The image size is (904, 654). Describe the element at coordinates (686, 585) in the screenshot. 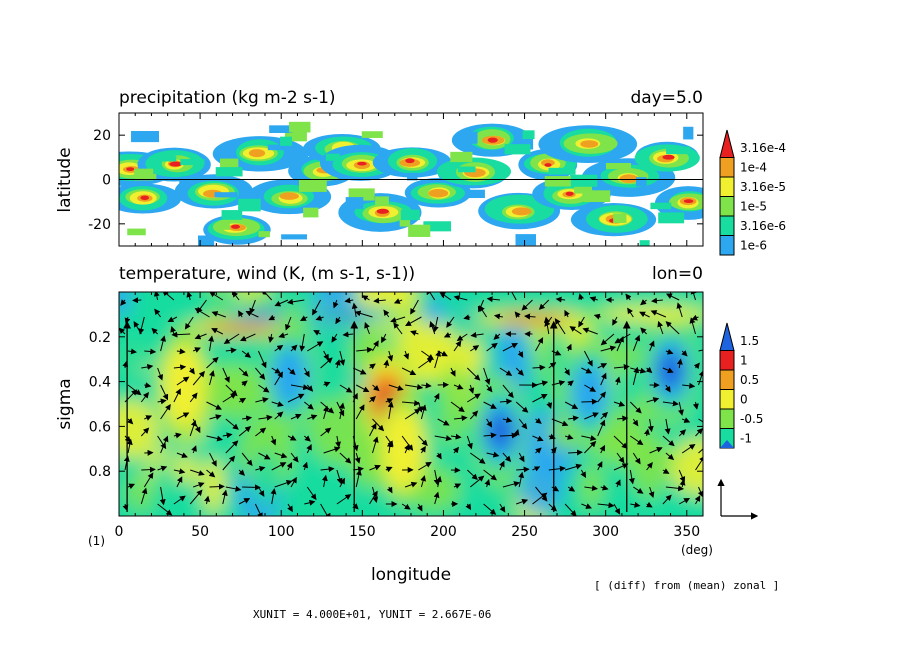

I see `diff-note: [ (diff) from (mean) zonal ]` at that location.